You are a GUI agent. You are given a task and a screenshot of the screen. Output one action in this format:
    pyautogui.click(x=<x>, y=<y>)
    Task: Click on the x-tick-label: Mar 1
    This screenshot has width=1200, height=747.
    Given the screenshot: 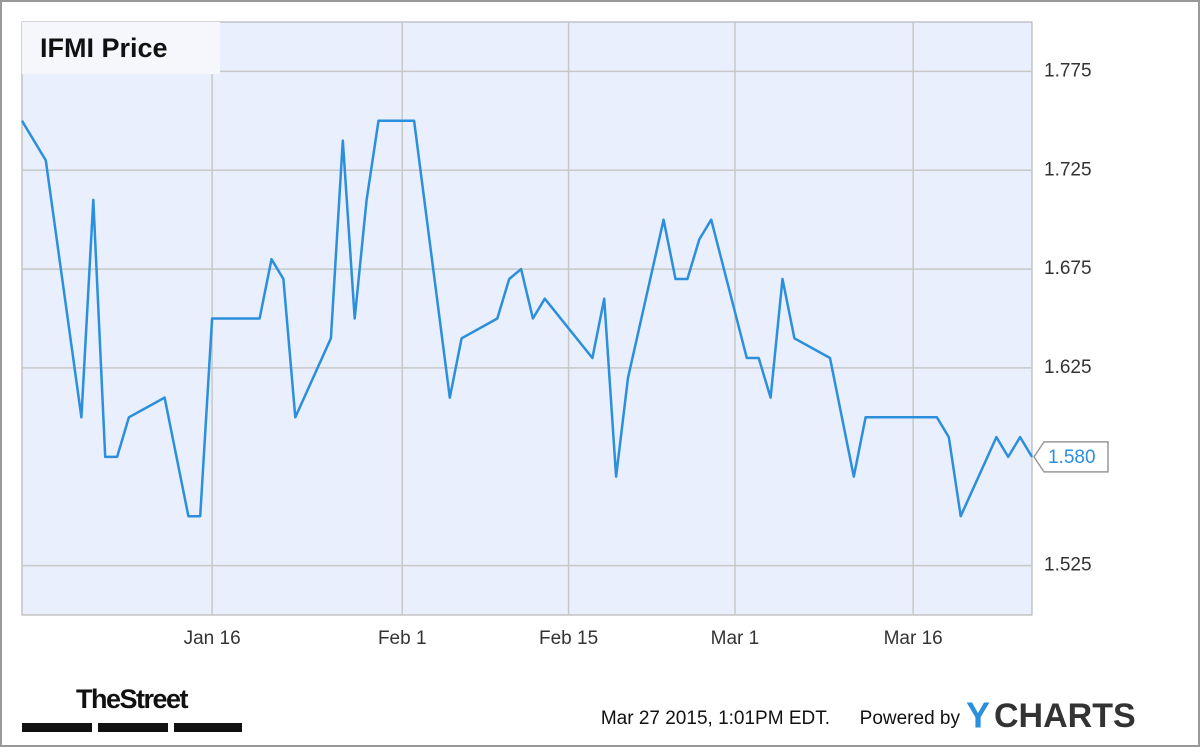 What is the action you would take?
    pyautogui.click(x=735, y=638)
    